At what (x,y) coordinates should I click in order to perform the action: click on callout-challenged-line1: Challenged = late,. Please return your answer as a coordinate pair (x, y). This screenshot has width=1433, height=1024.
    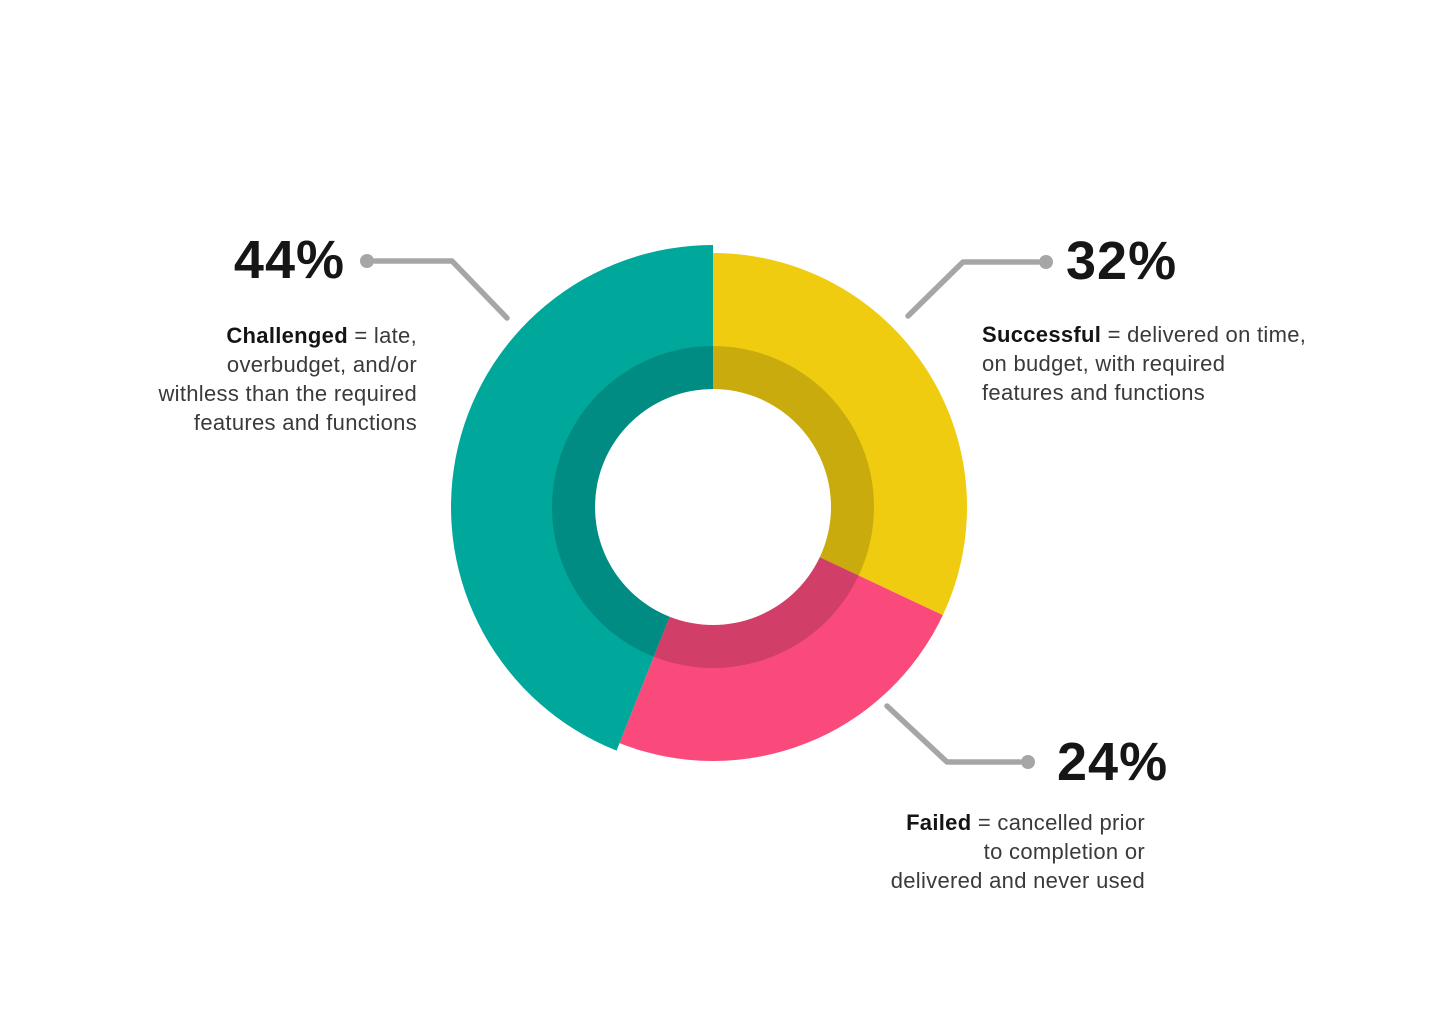
    Looking at the image, I should click on (321, 335).